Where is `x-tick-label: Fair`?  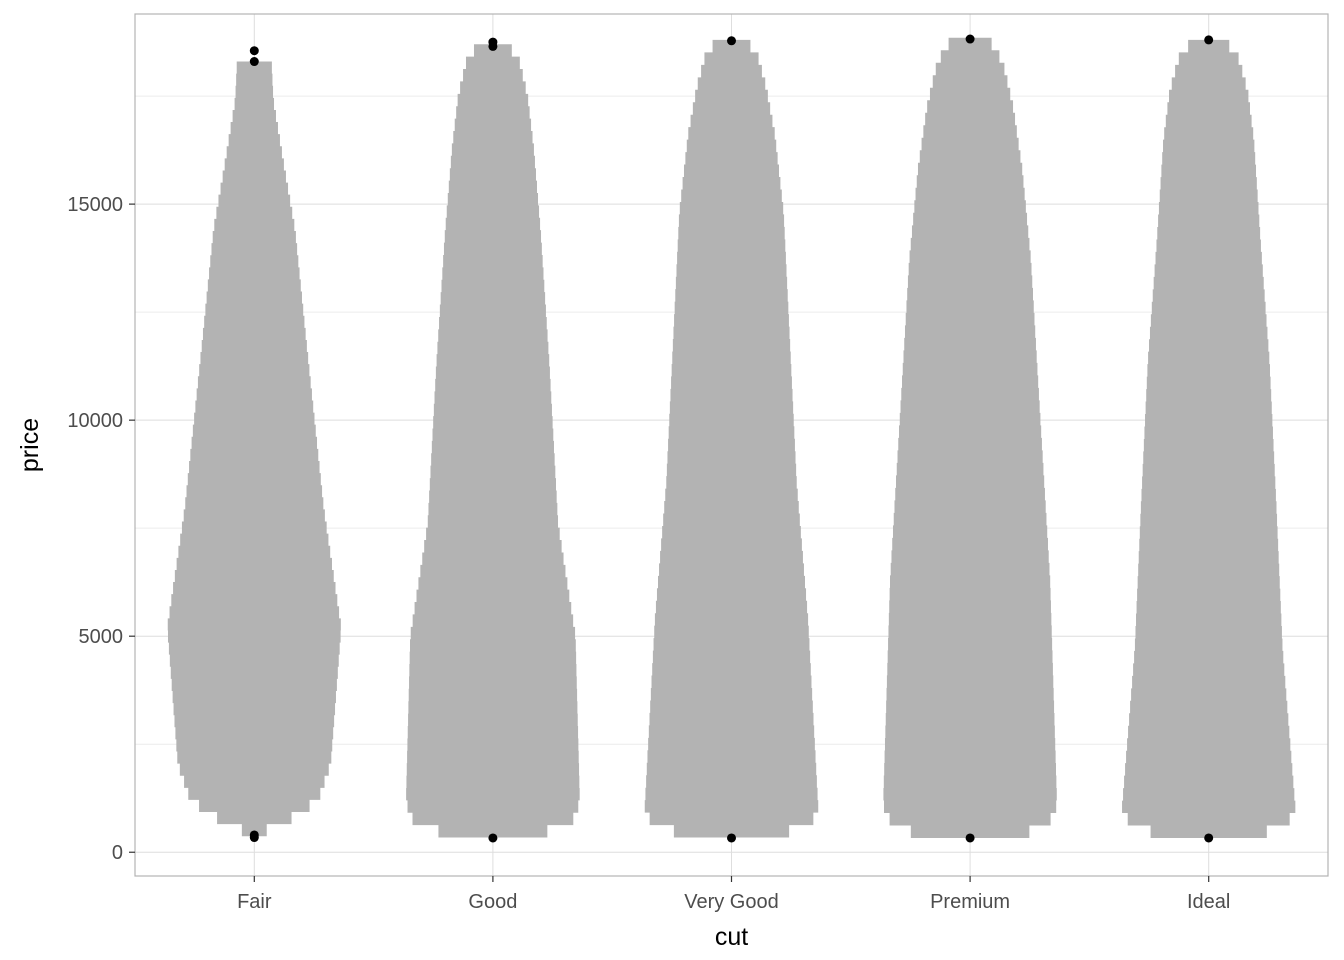
x-tick-label: Fair is located at coordinates (254, 902).